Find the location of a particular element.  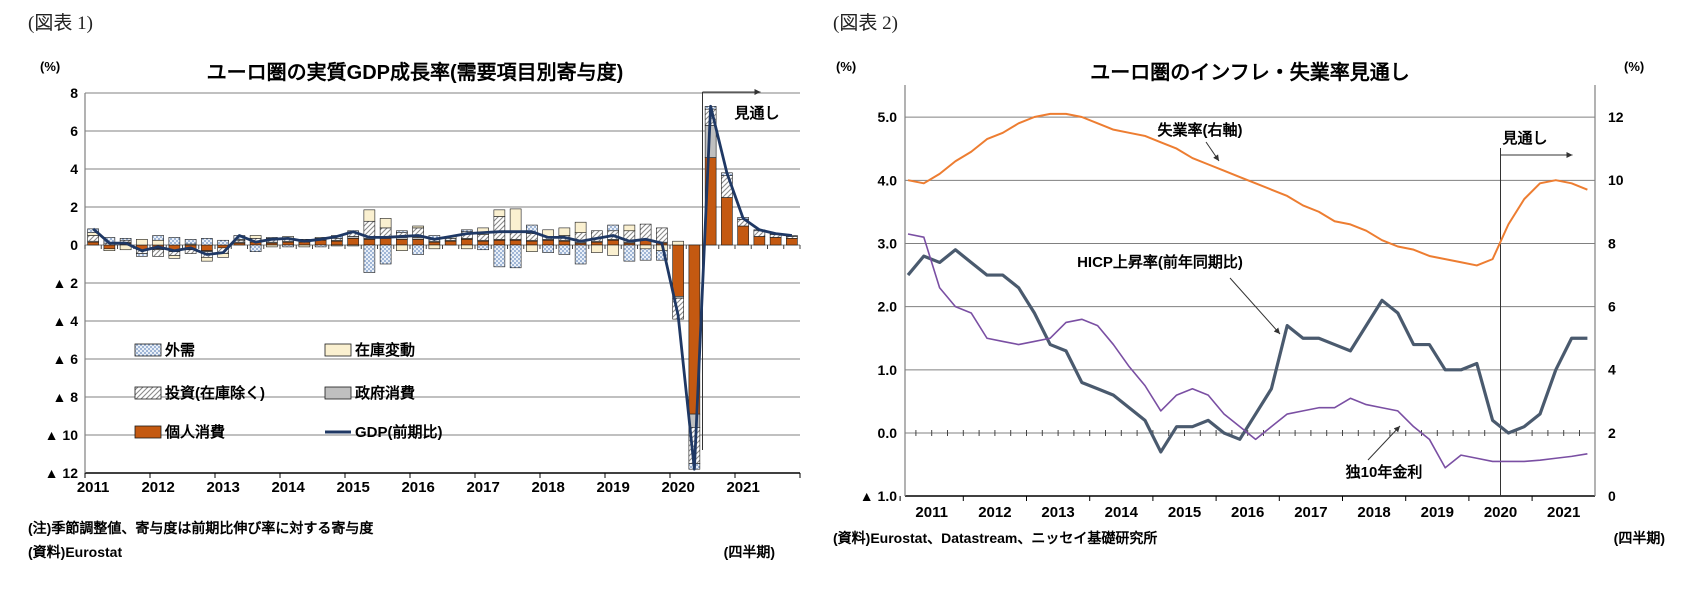

figure2-unit-left-label: (%) is located at coordinates (846, 66).